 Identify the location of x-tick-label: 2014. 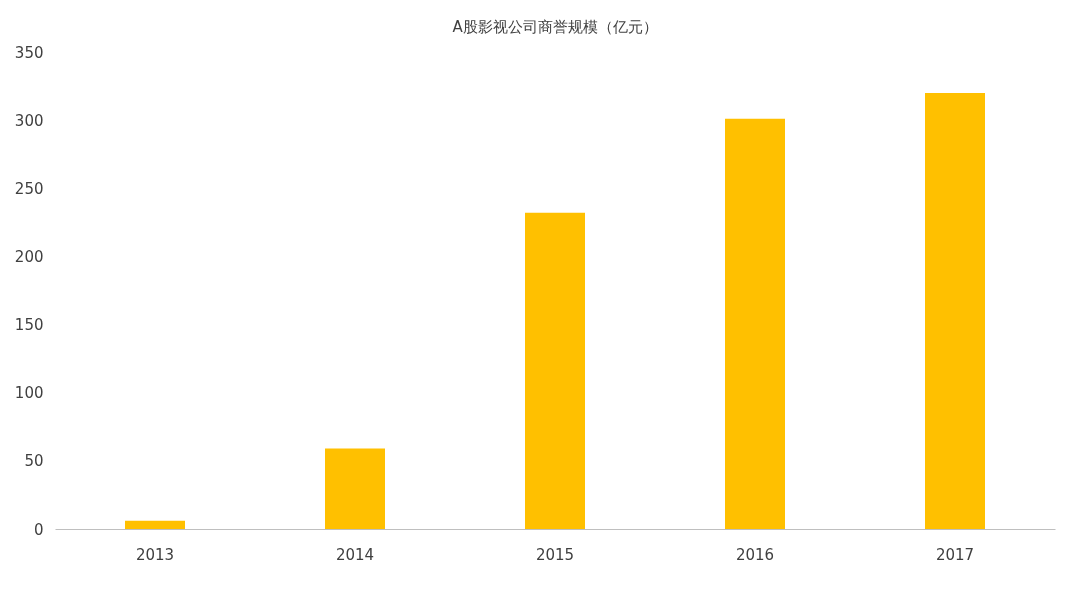
(355, 554).